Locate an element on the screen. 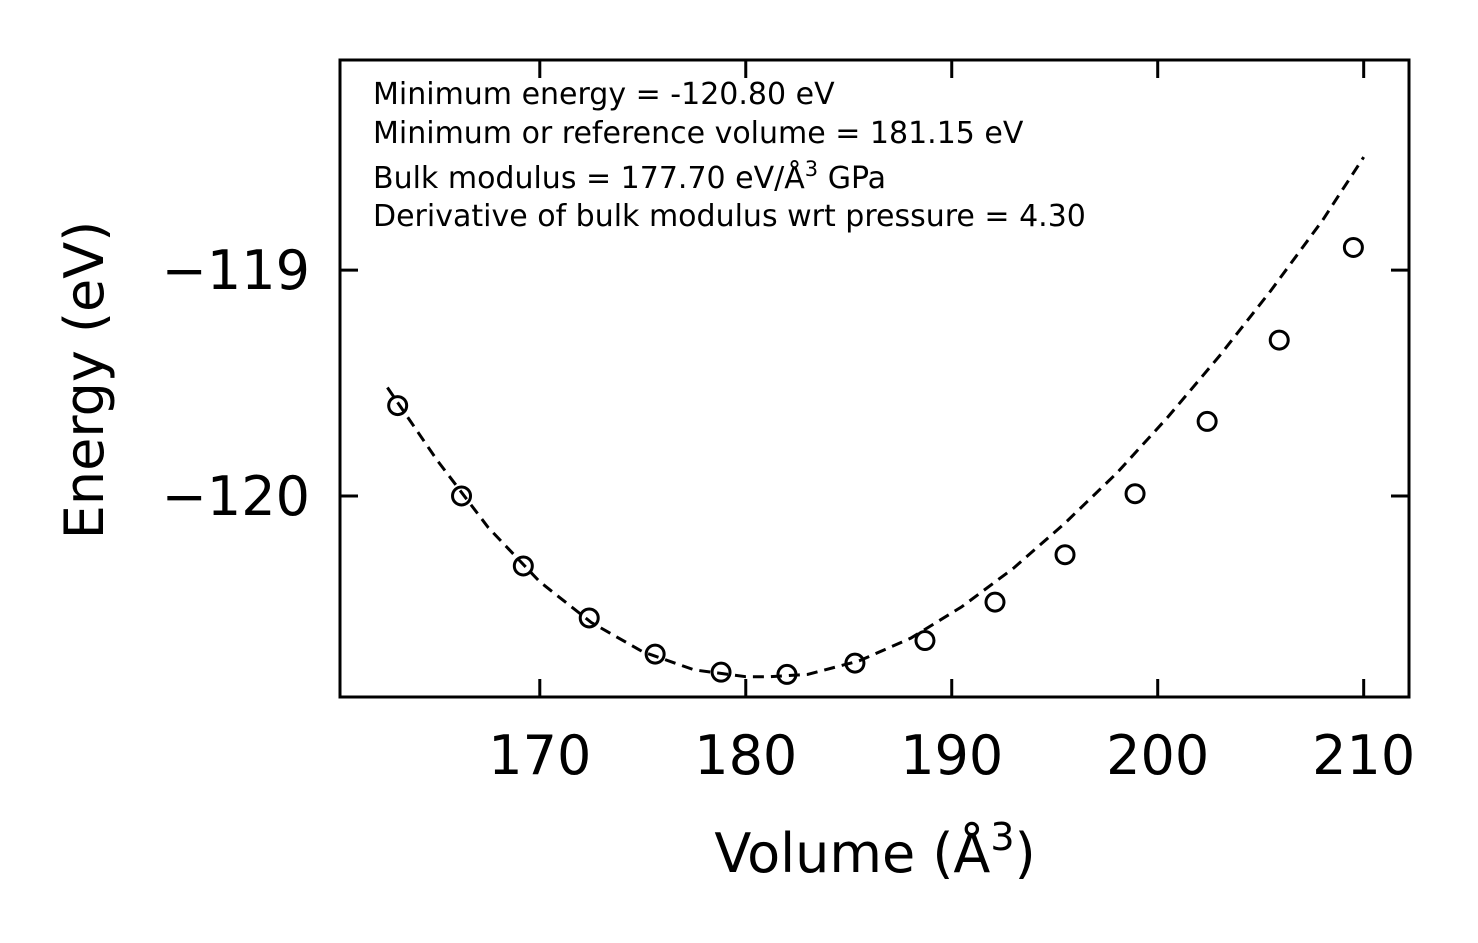 This screenshot has height=943, width=1478. x-axis-title-text: Volume (Å is located at coordinates (852, 853).